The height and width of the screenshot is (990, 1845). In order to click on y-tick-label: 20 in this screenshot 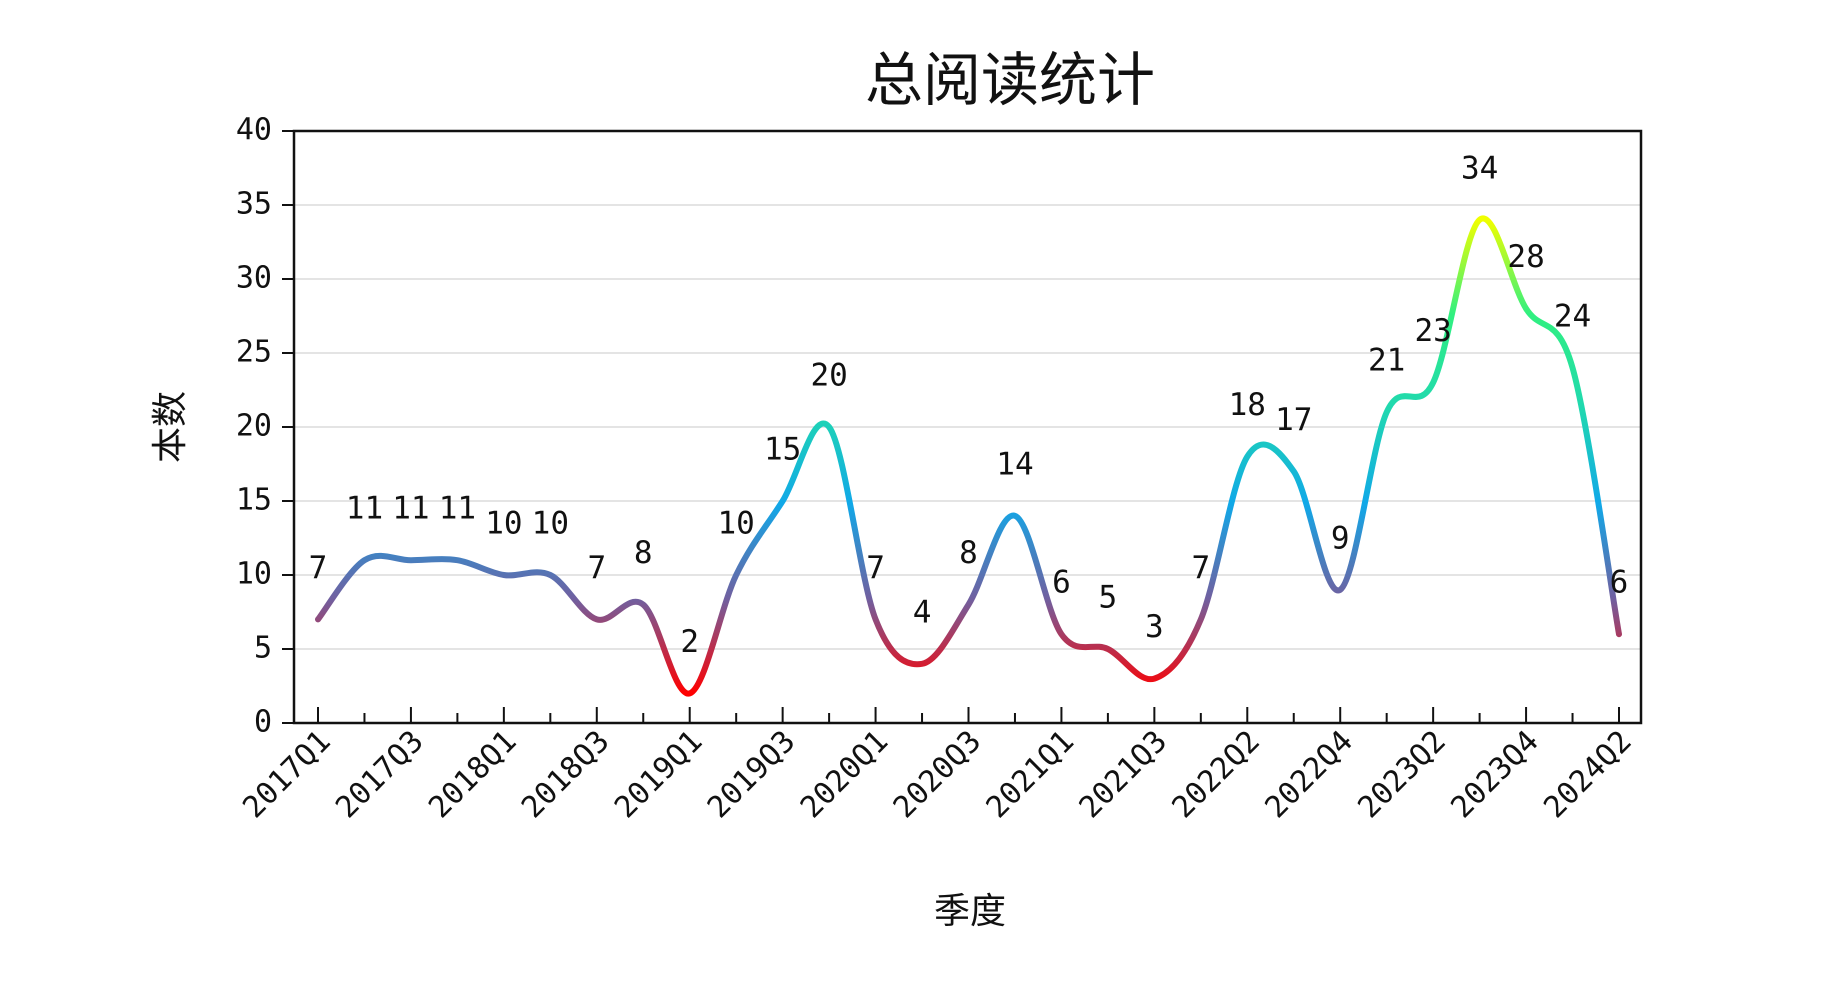, I will do `click(254, 426)`.